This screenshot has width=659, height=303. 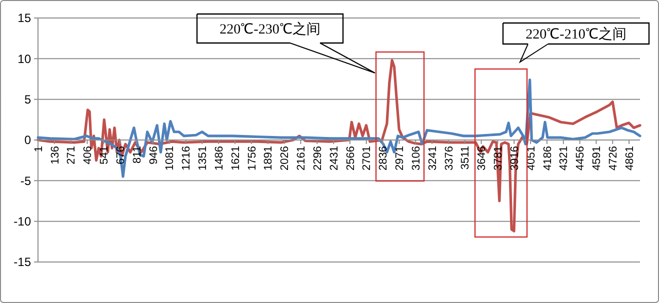 What do you see at coordinates (400, 158) in the screenshot?
I see `x-tick-label: 2971` at bounding box center [400, 158].